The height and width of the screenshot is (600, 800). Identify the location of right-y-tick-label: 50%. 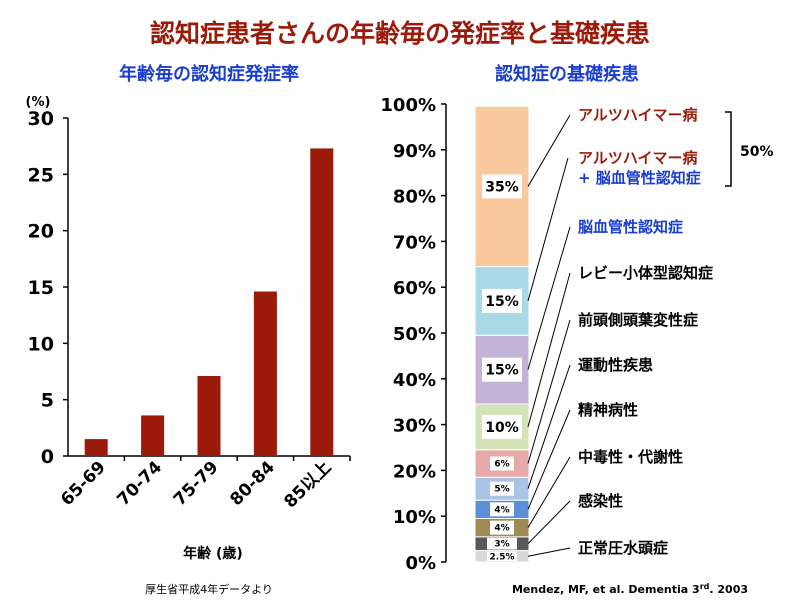
(414, 334).